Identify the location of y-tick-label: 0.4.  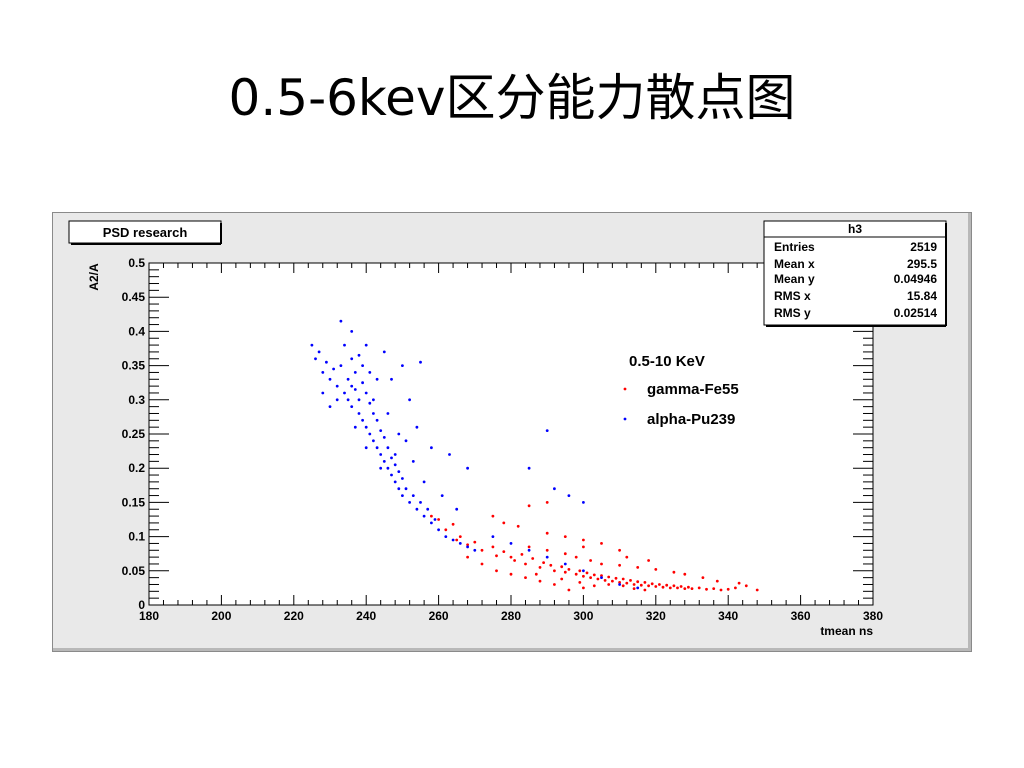
(136, 331).